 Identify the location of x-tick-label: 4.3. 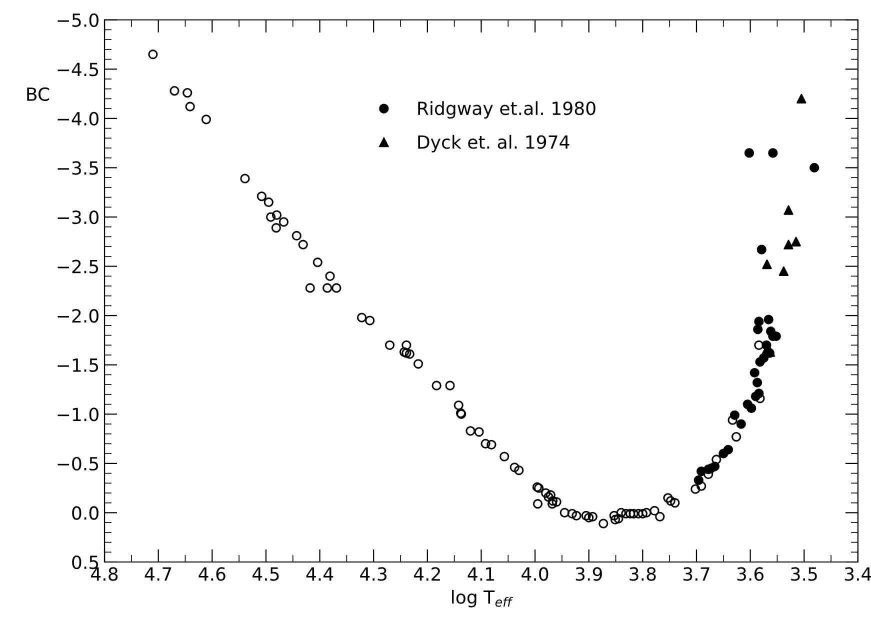
(373, 574).